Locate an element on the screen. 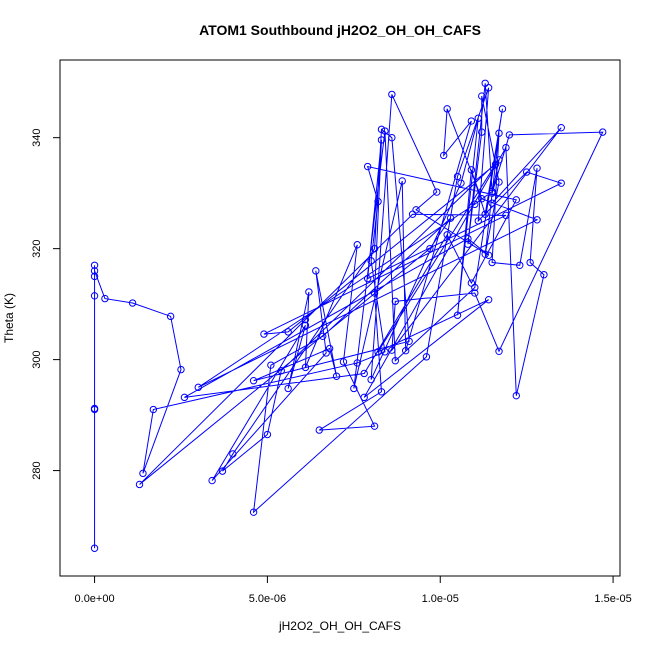  chart-title: ATOM1 Southbound jH2O2_OH_OH_CAFS is located at coordinates (340, 30).